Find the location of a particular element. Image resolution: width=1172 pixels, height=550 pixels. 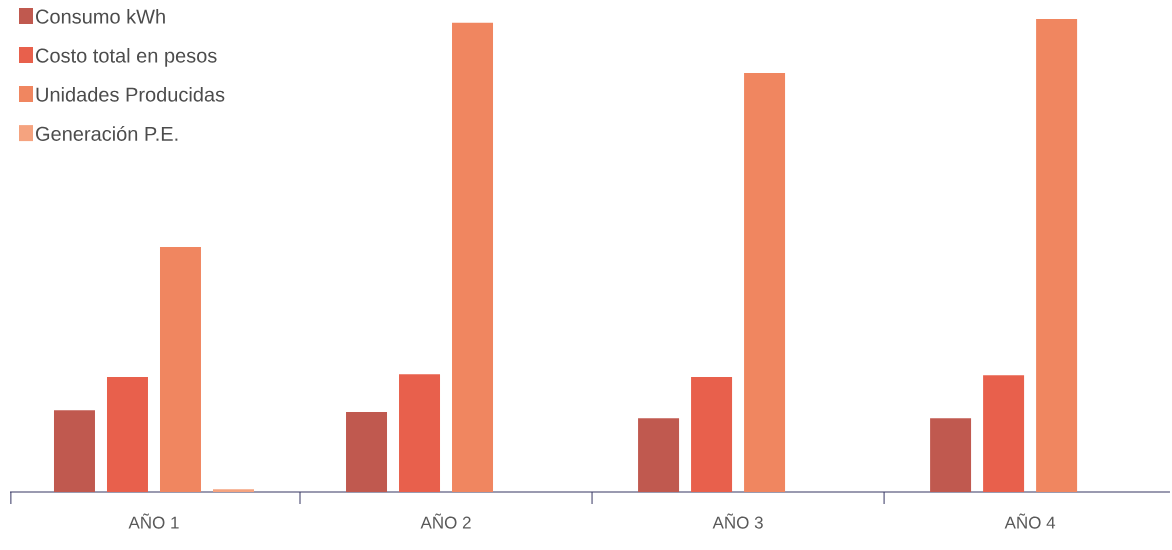

x-tick-label: AÑO 3 is located at coordinates (737, 521).